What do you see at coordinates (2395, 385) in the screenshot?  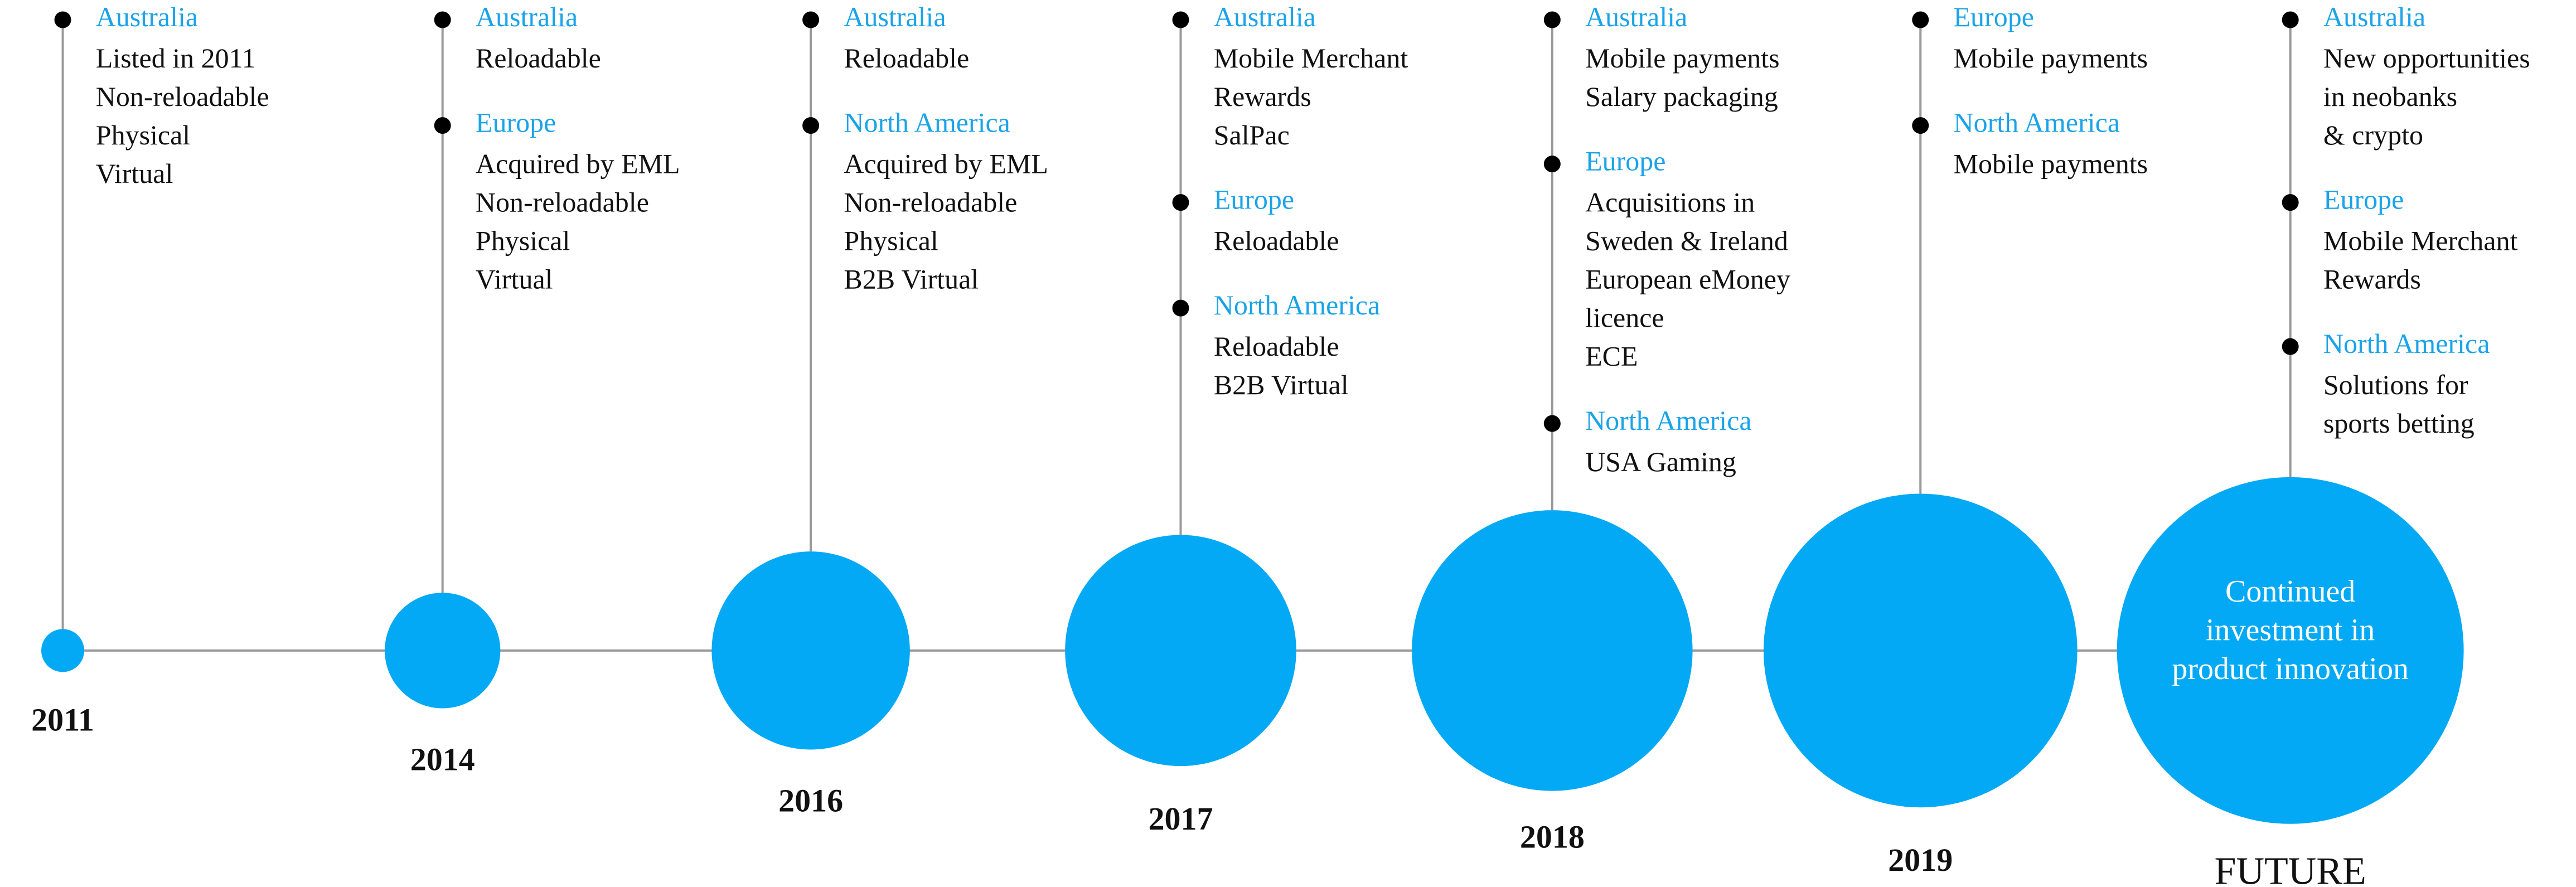 I see `item: Solutions for` at bounding box center [2395, 385].